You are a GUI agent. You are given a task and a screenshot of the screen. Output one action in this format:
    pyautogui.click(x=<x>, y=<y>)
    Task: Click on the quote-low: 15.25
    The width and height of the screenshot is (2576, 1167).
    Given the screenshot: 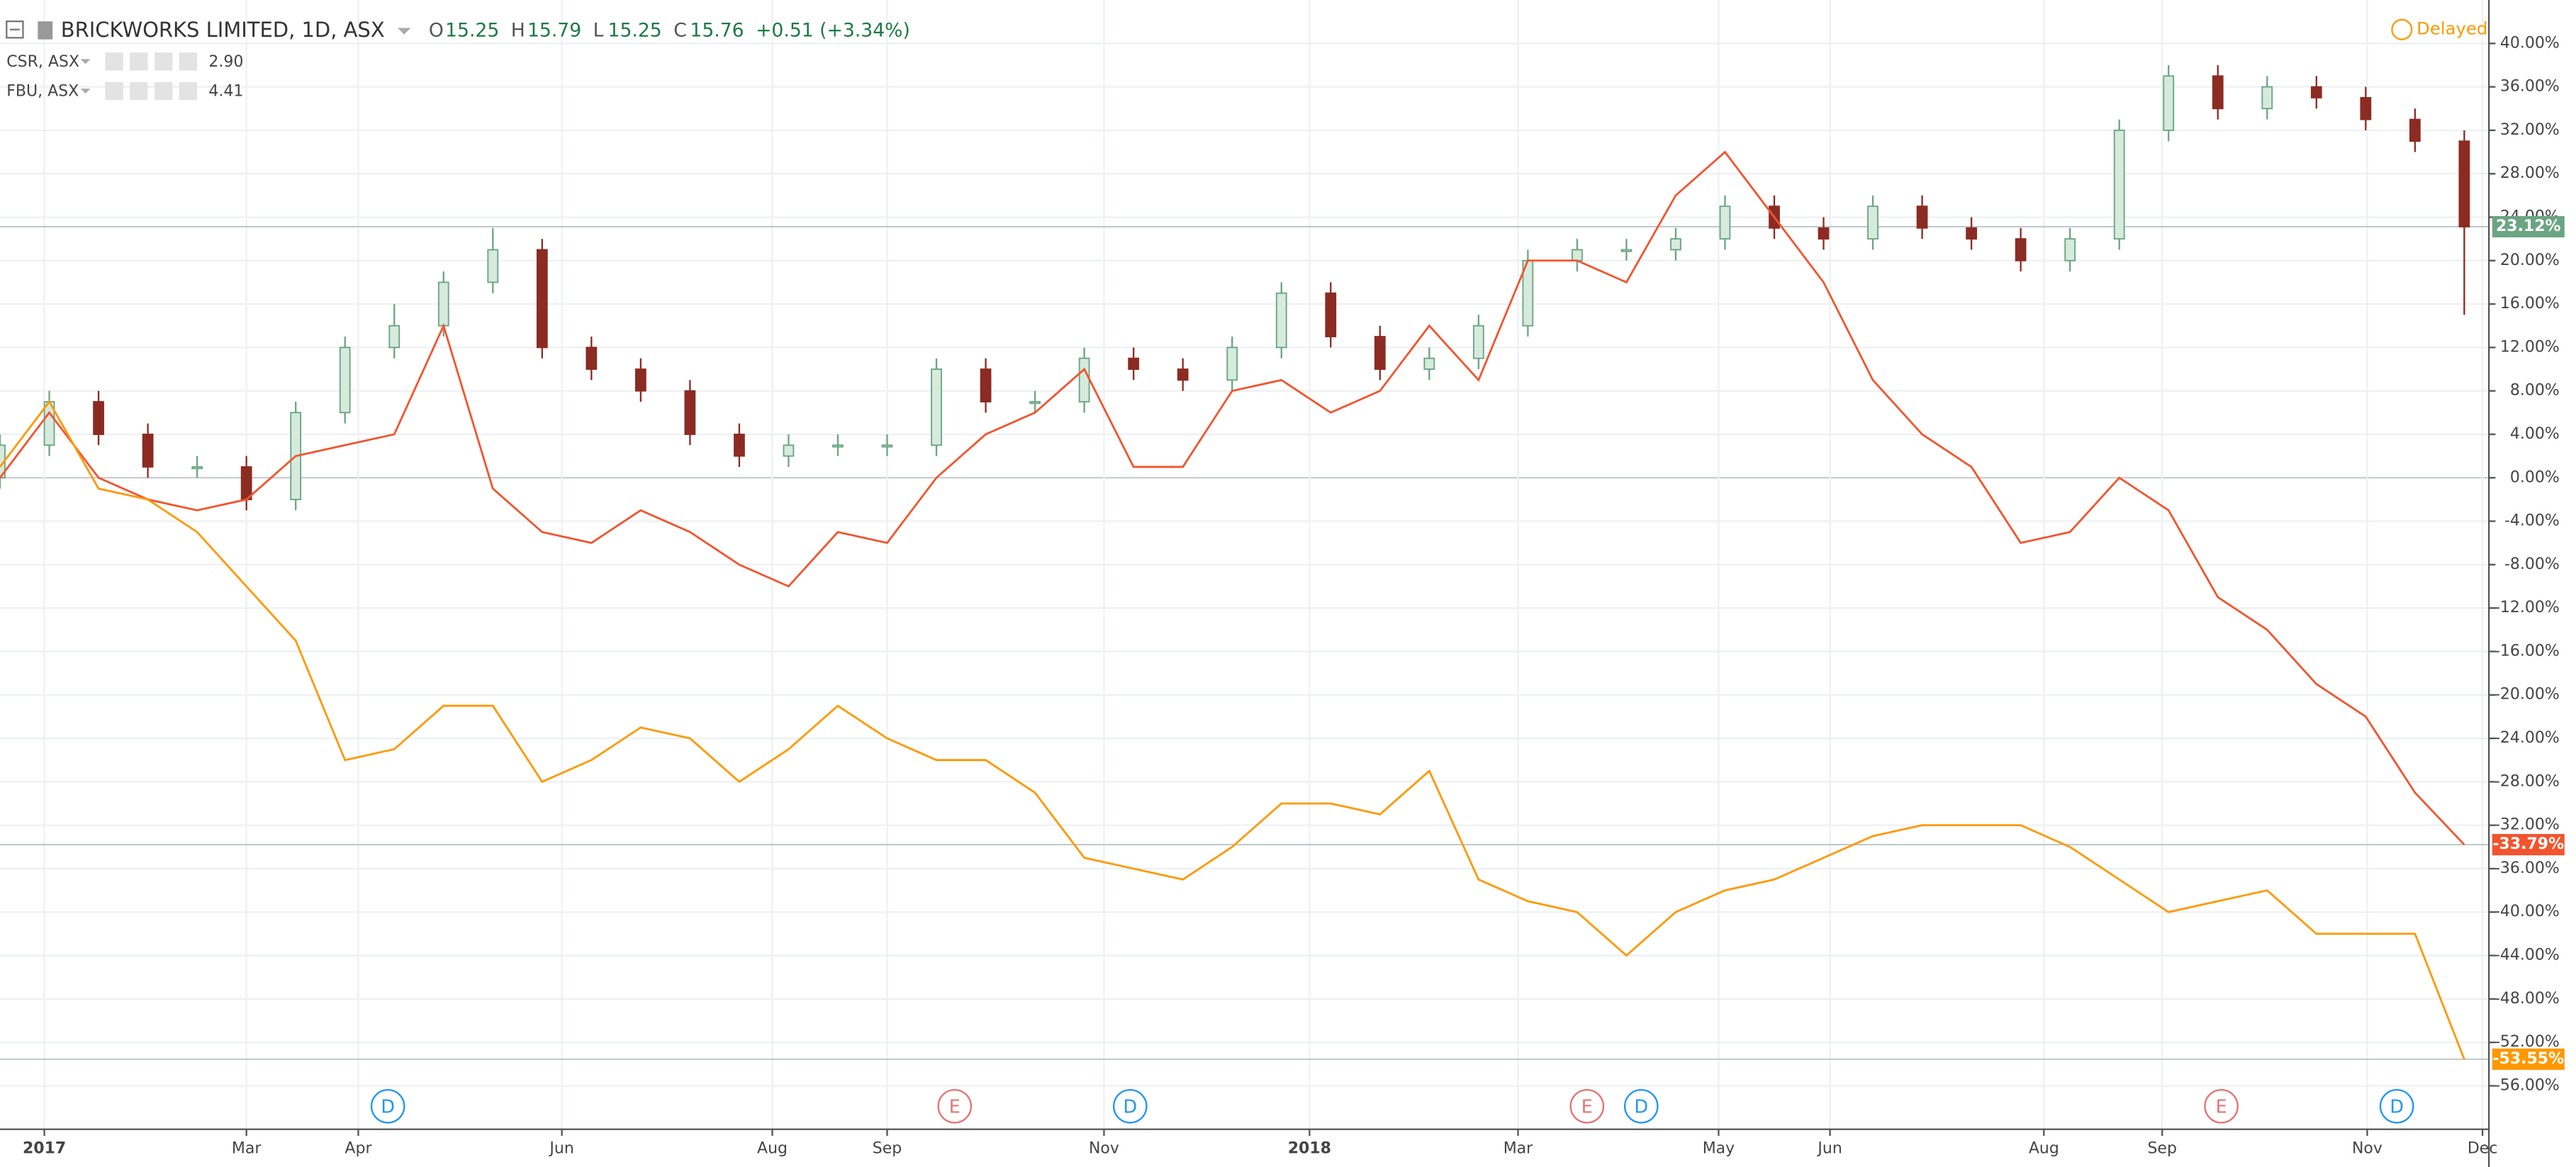 What is the action you would take?
    pyautogui.click(x=635, y=31)
    